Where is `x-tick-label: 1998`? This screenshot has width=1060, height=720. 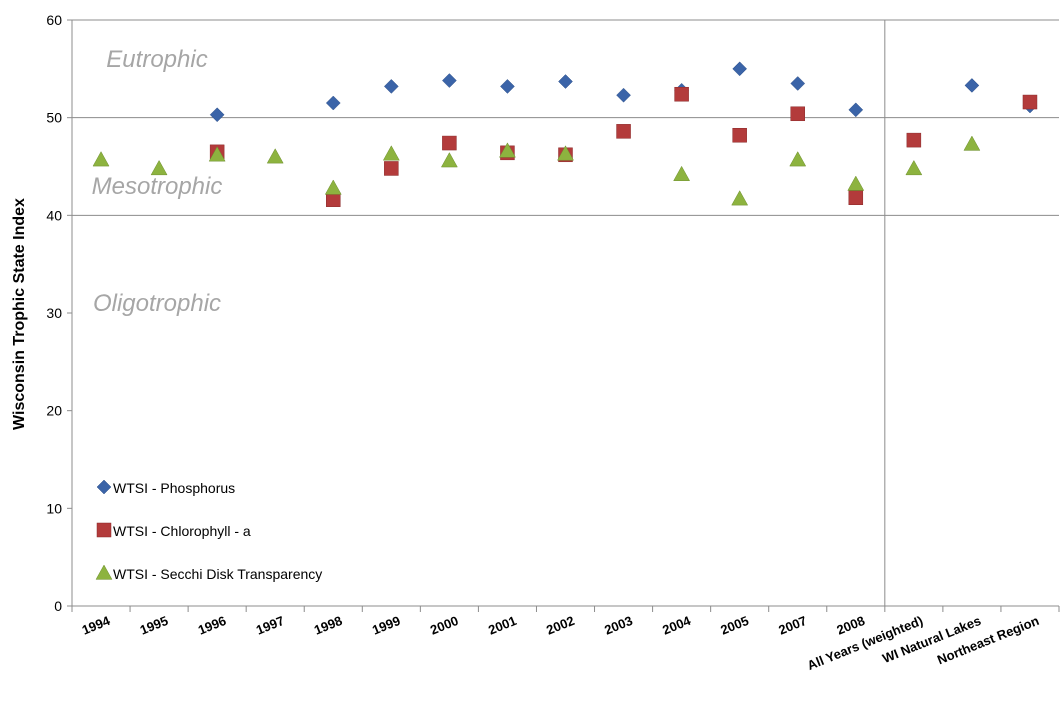
x-tick-label: 1998 is located at coordinates (328, 625).